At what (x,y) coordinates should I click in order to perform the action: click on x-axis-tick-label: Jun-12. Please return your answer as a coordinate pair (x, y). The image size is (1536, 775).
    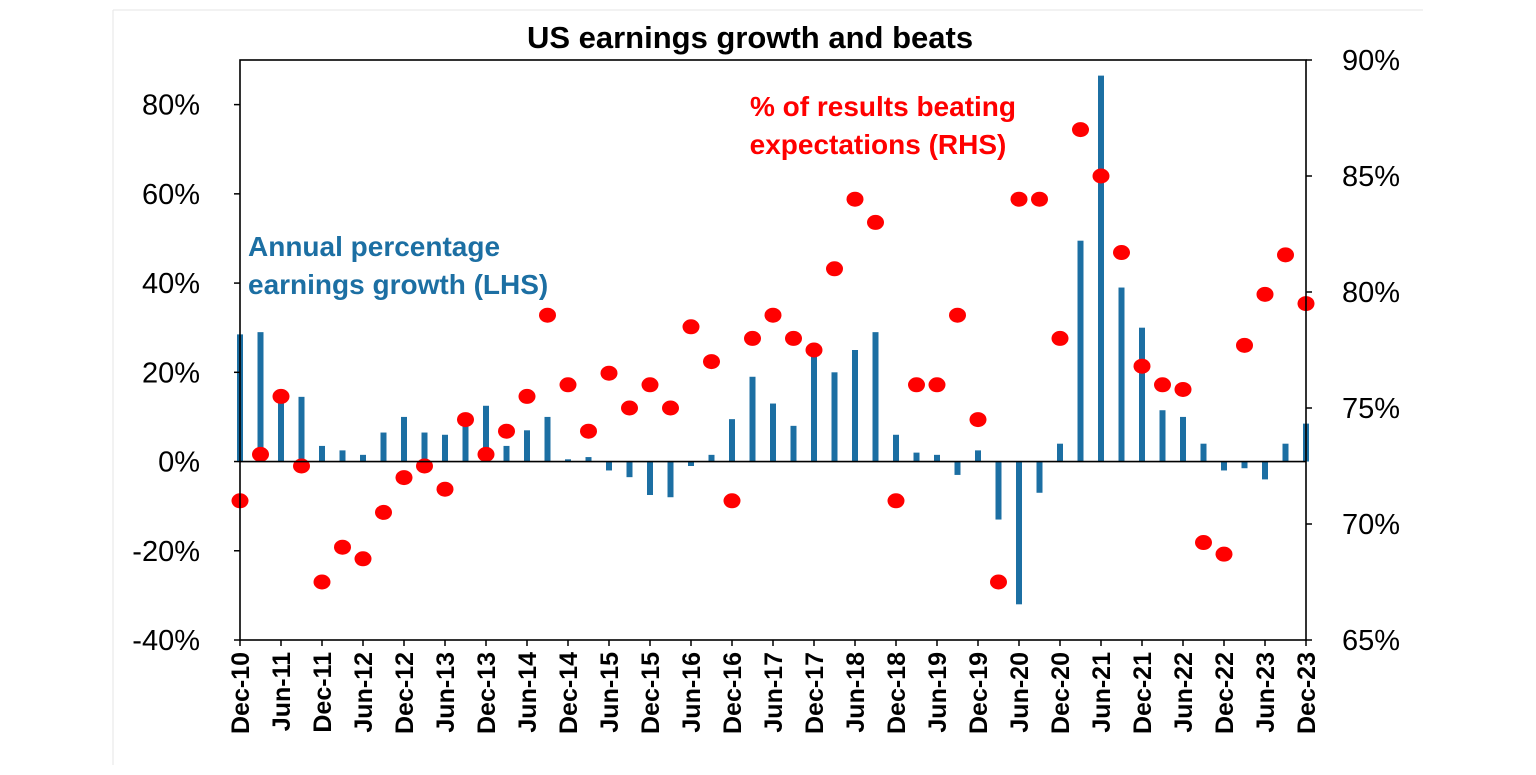
    Looking at the image, I should click on (364, 692).